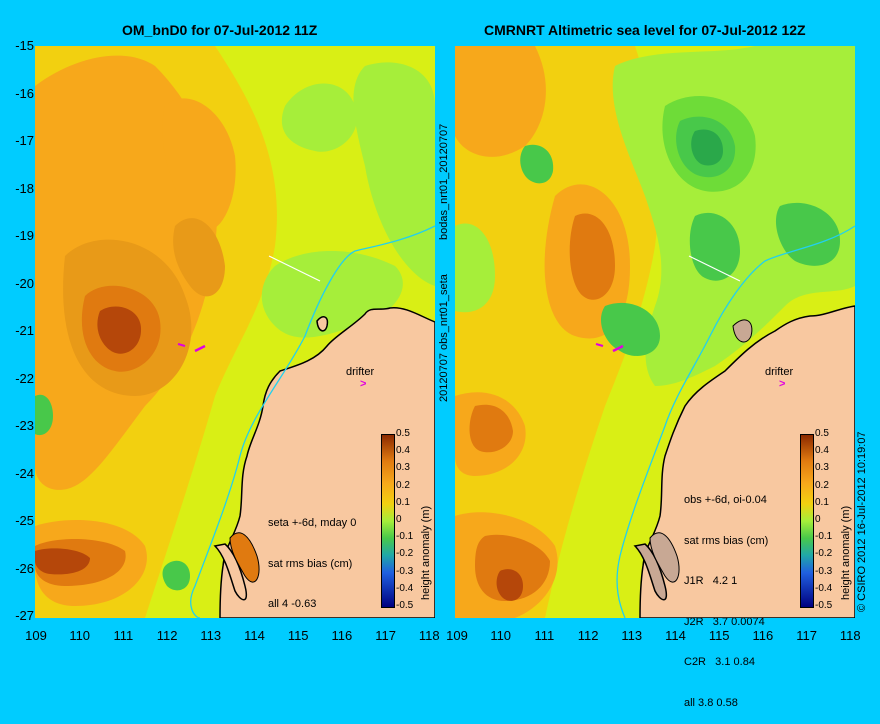 This screenshot has height=724, width=880. I want to click on y-tick-label: -18, so click(24, 188).